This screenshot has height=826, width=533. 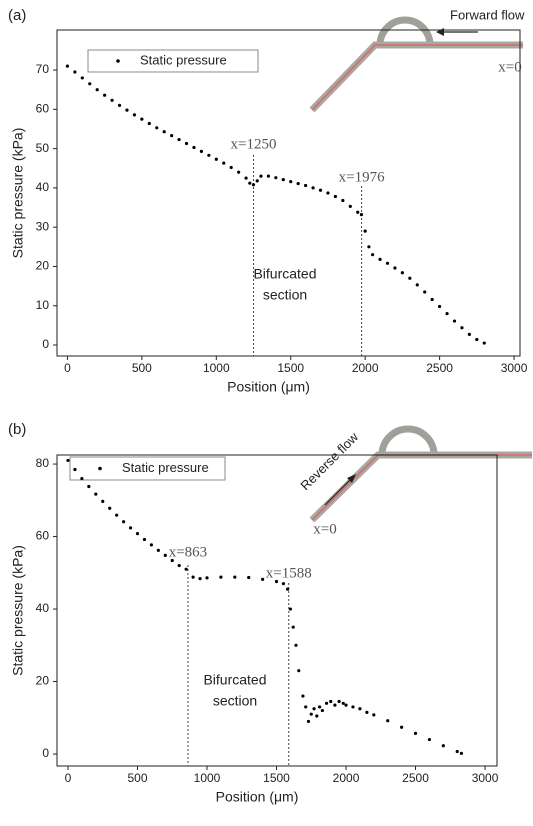 What do you see at coordinates (417, 77) in the screenshot?
I see `tube-center` at bounding box center [417, 77].